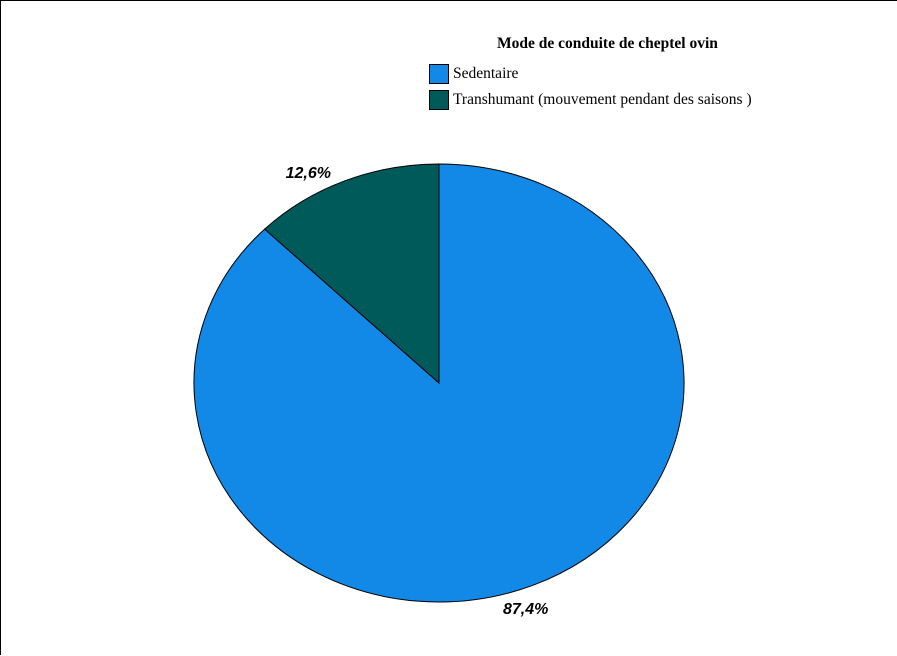 This screenshot has height=656, width=897. I want to click on legend-label-sedentaire: Sedentaire, so click(486, 73).